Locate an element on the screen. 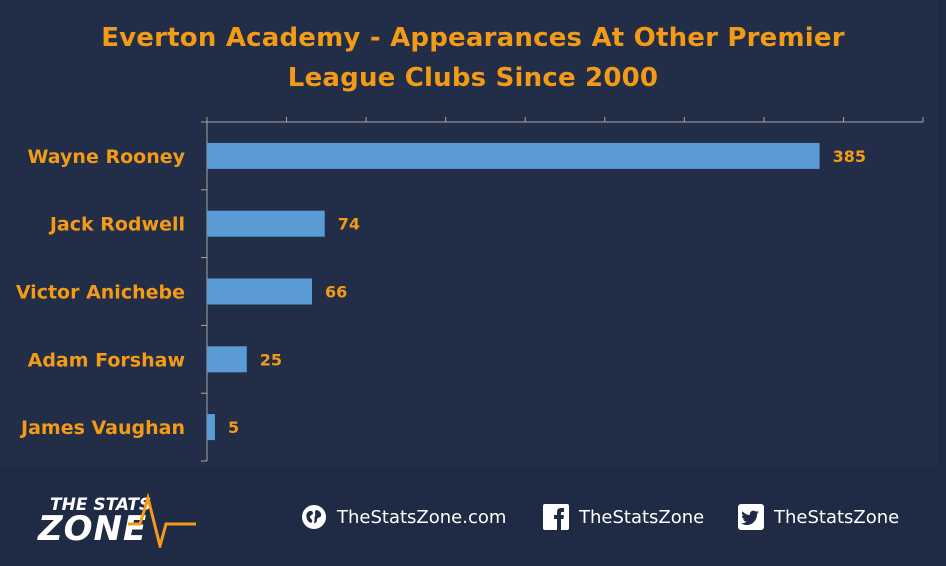 The image size is (946, 566). facebook-icon is located at coordinates (556, 517).